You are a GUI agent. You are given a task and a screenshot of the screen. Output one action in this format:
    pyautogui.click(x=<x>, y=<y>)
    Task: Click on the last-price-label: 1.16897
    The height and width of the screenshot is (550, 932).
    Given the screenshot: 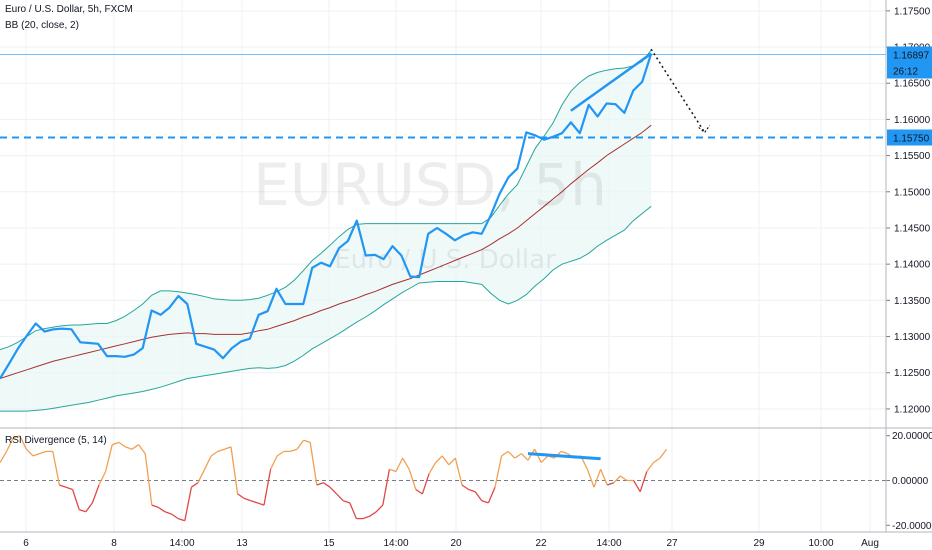 What is the action you would take?
    pyautogui.click(x=911, y=55)
    